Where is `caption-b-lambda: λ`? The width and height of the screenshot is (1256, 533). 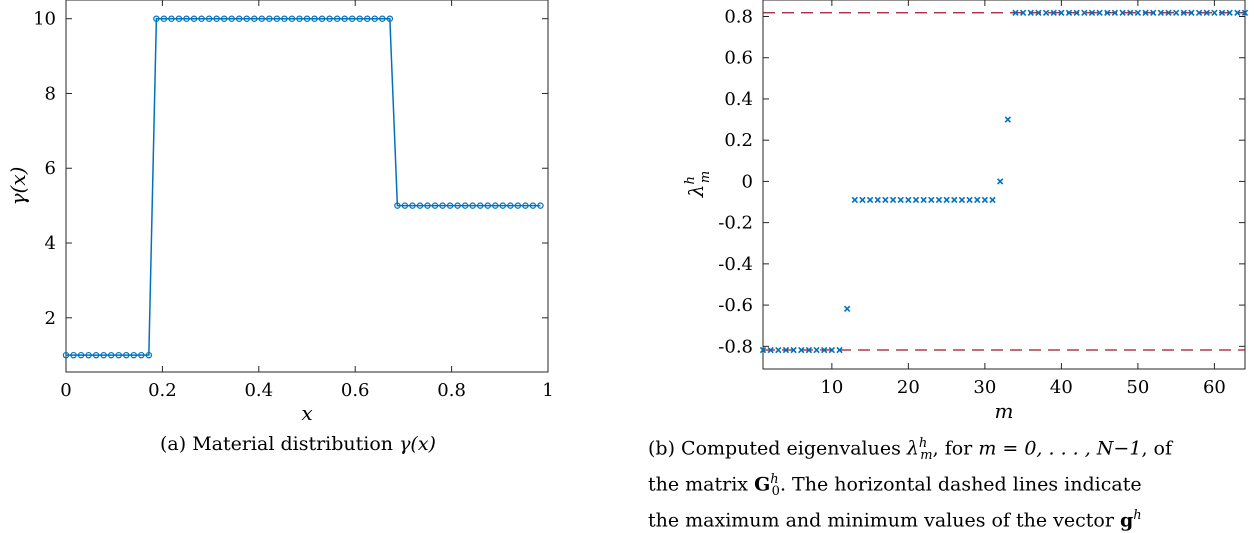 caption-b-lambda: λ is located at coordinates (912, 448).